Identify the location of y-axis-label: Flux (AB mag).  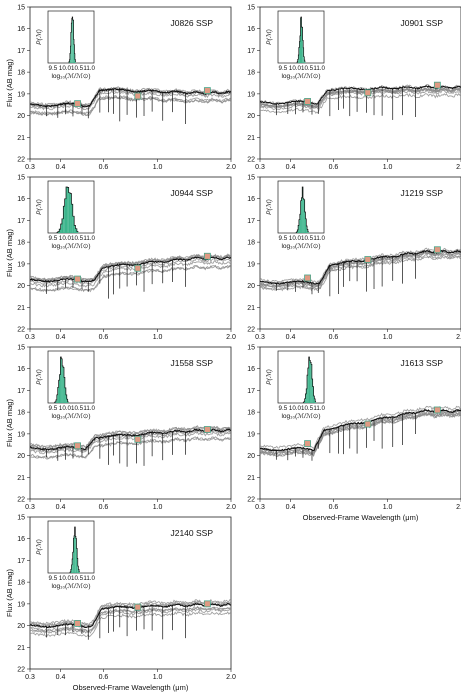
(9, 83).